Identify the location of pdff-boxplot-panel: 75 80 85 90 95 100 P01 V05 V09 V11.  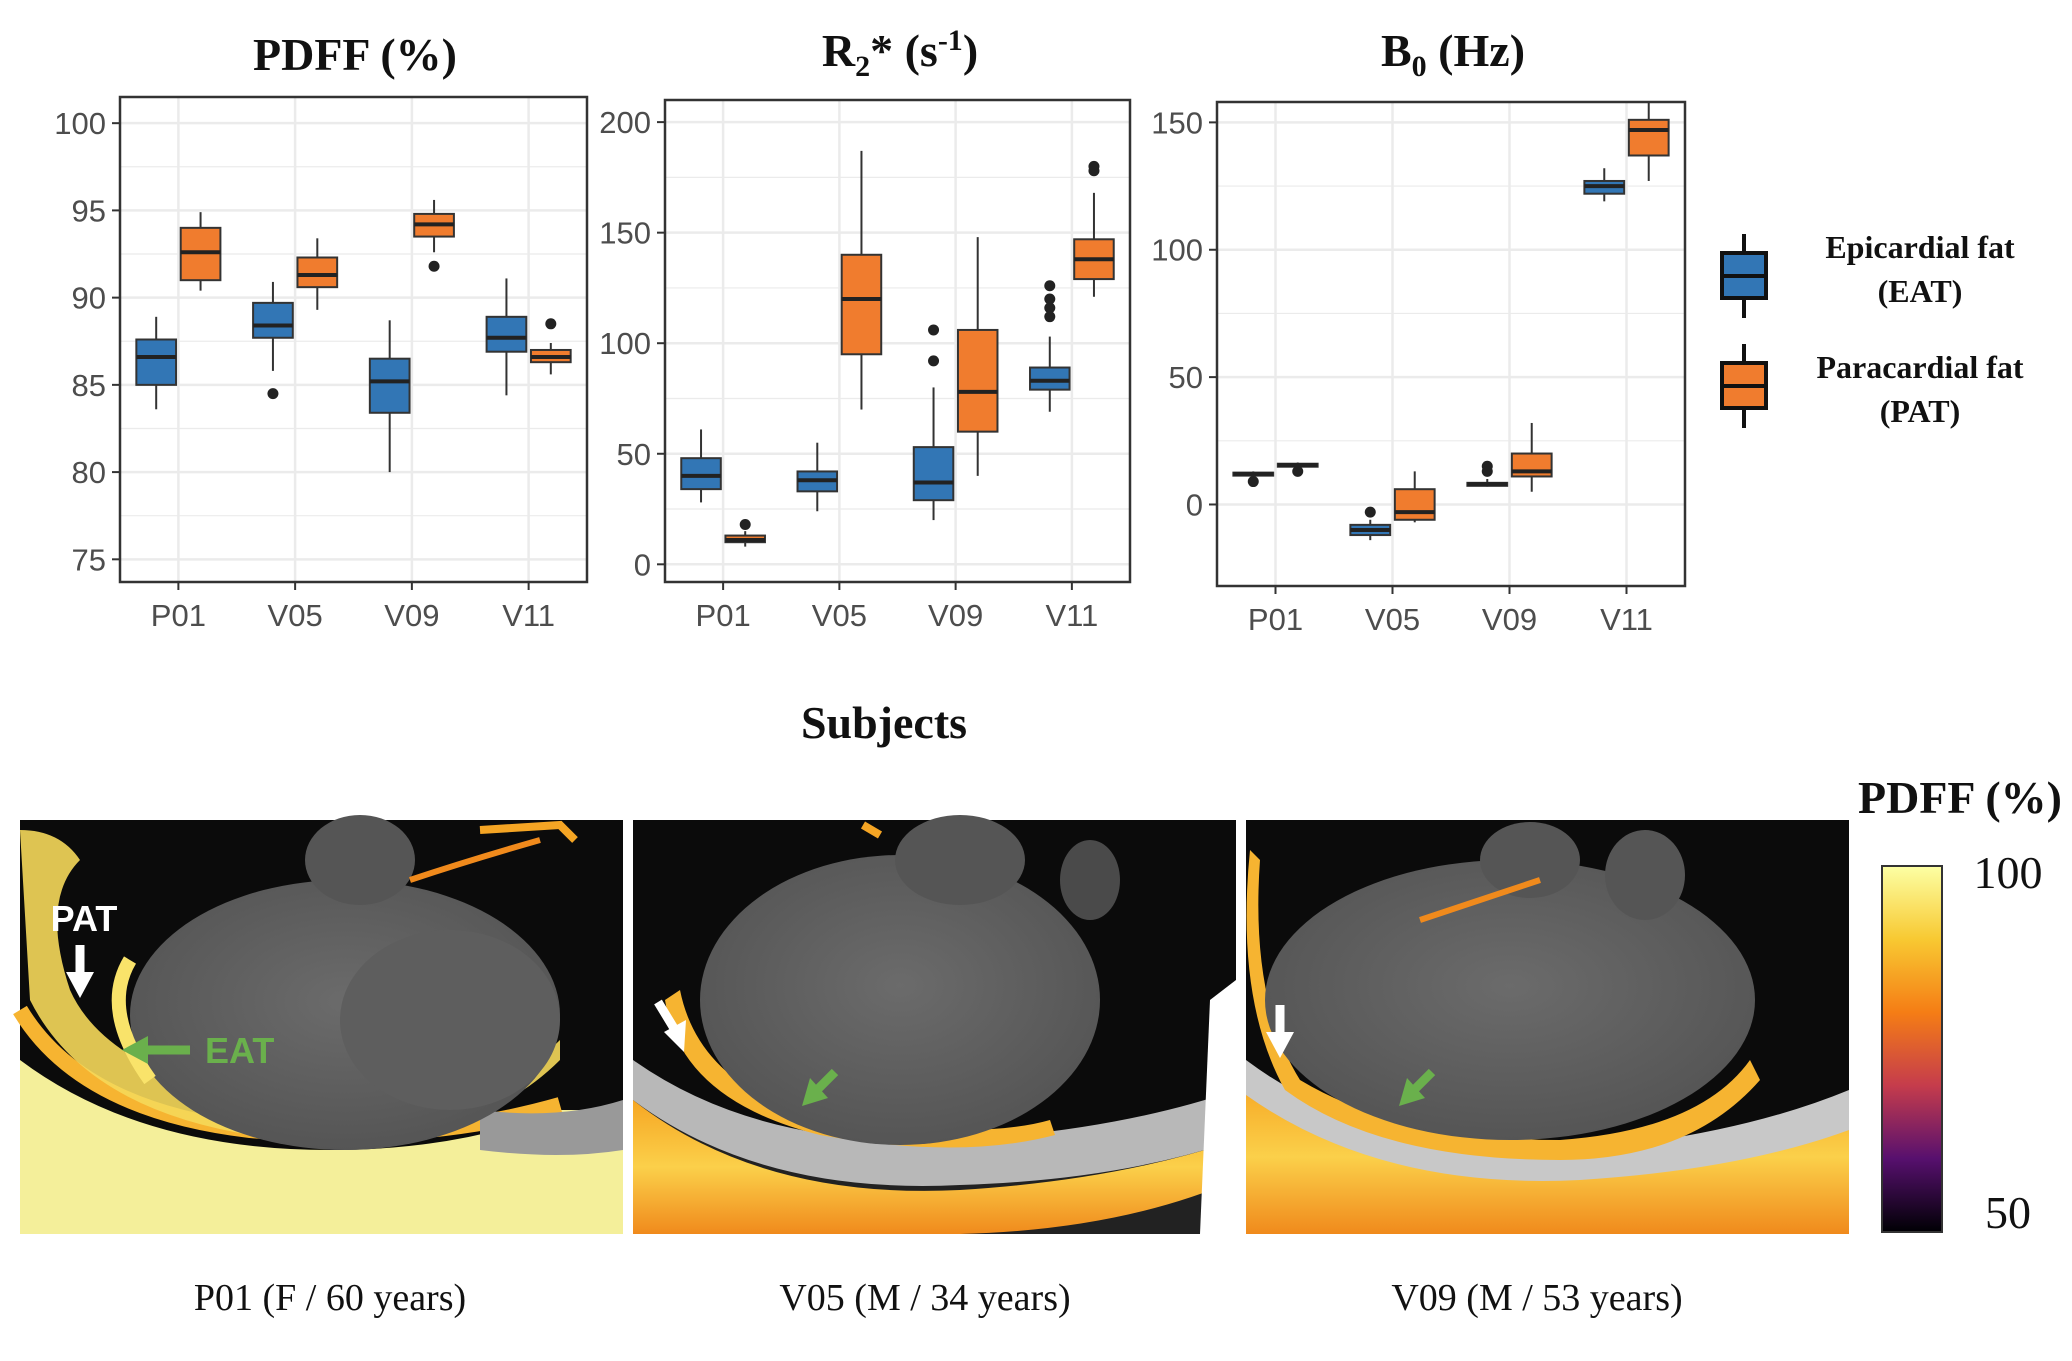
(321, 364).